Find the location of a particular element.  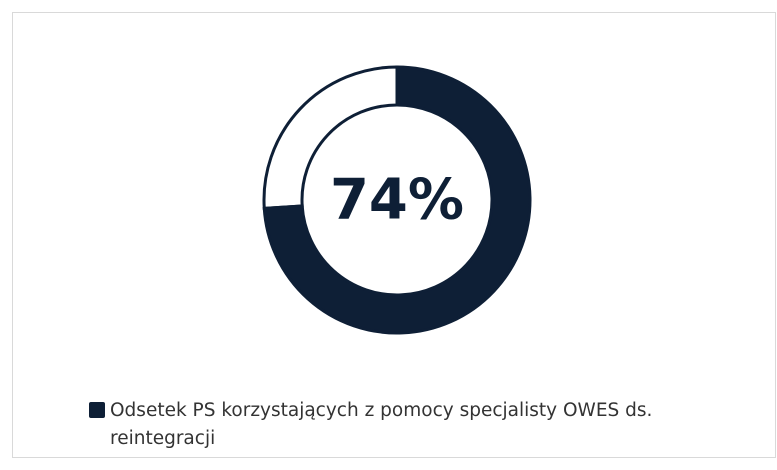

legend-swatch is located at coordinates (97, 410).